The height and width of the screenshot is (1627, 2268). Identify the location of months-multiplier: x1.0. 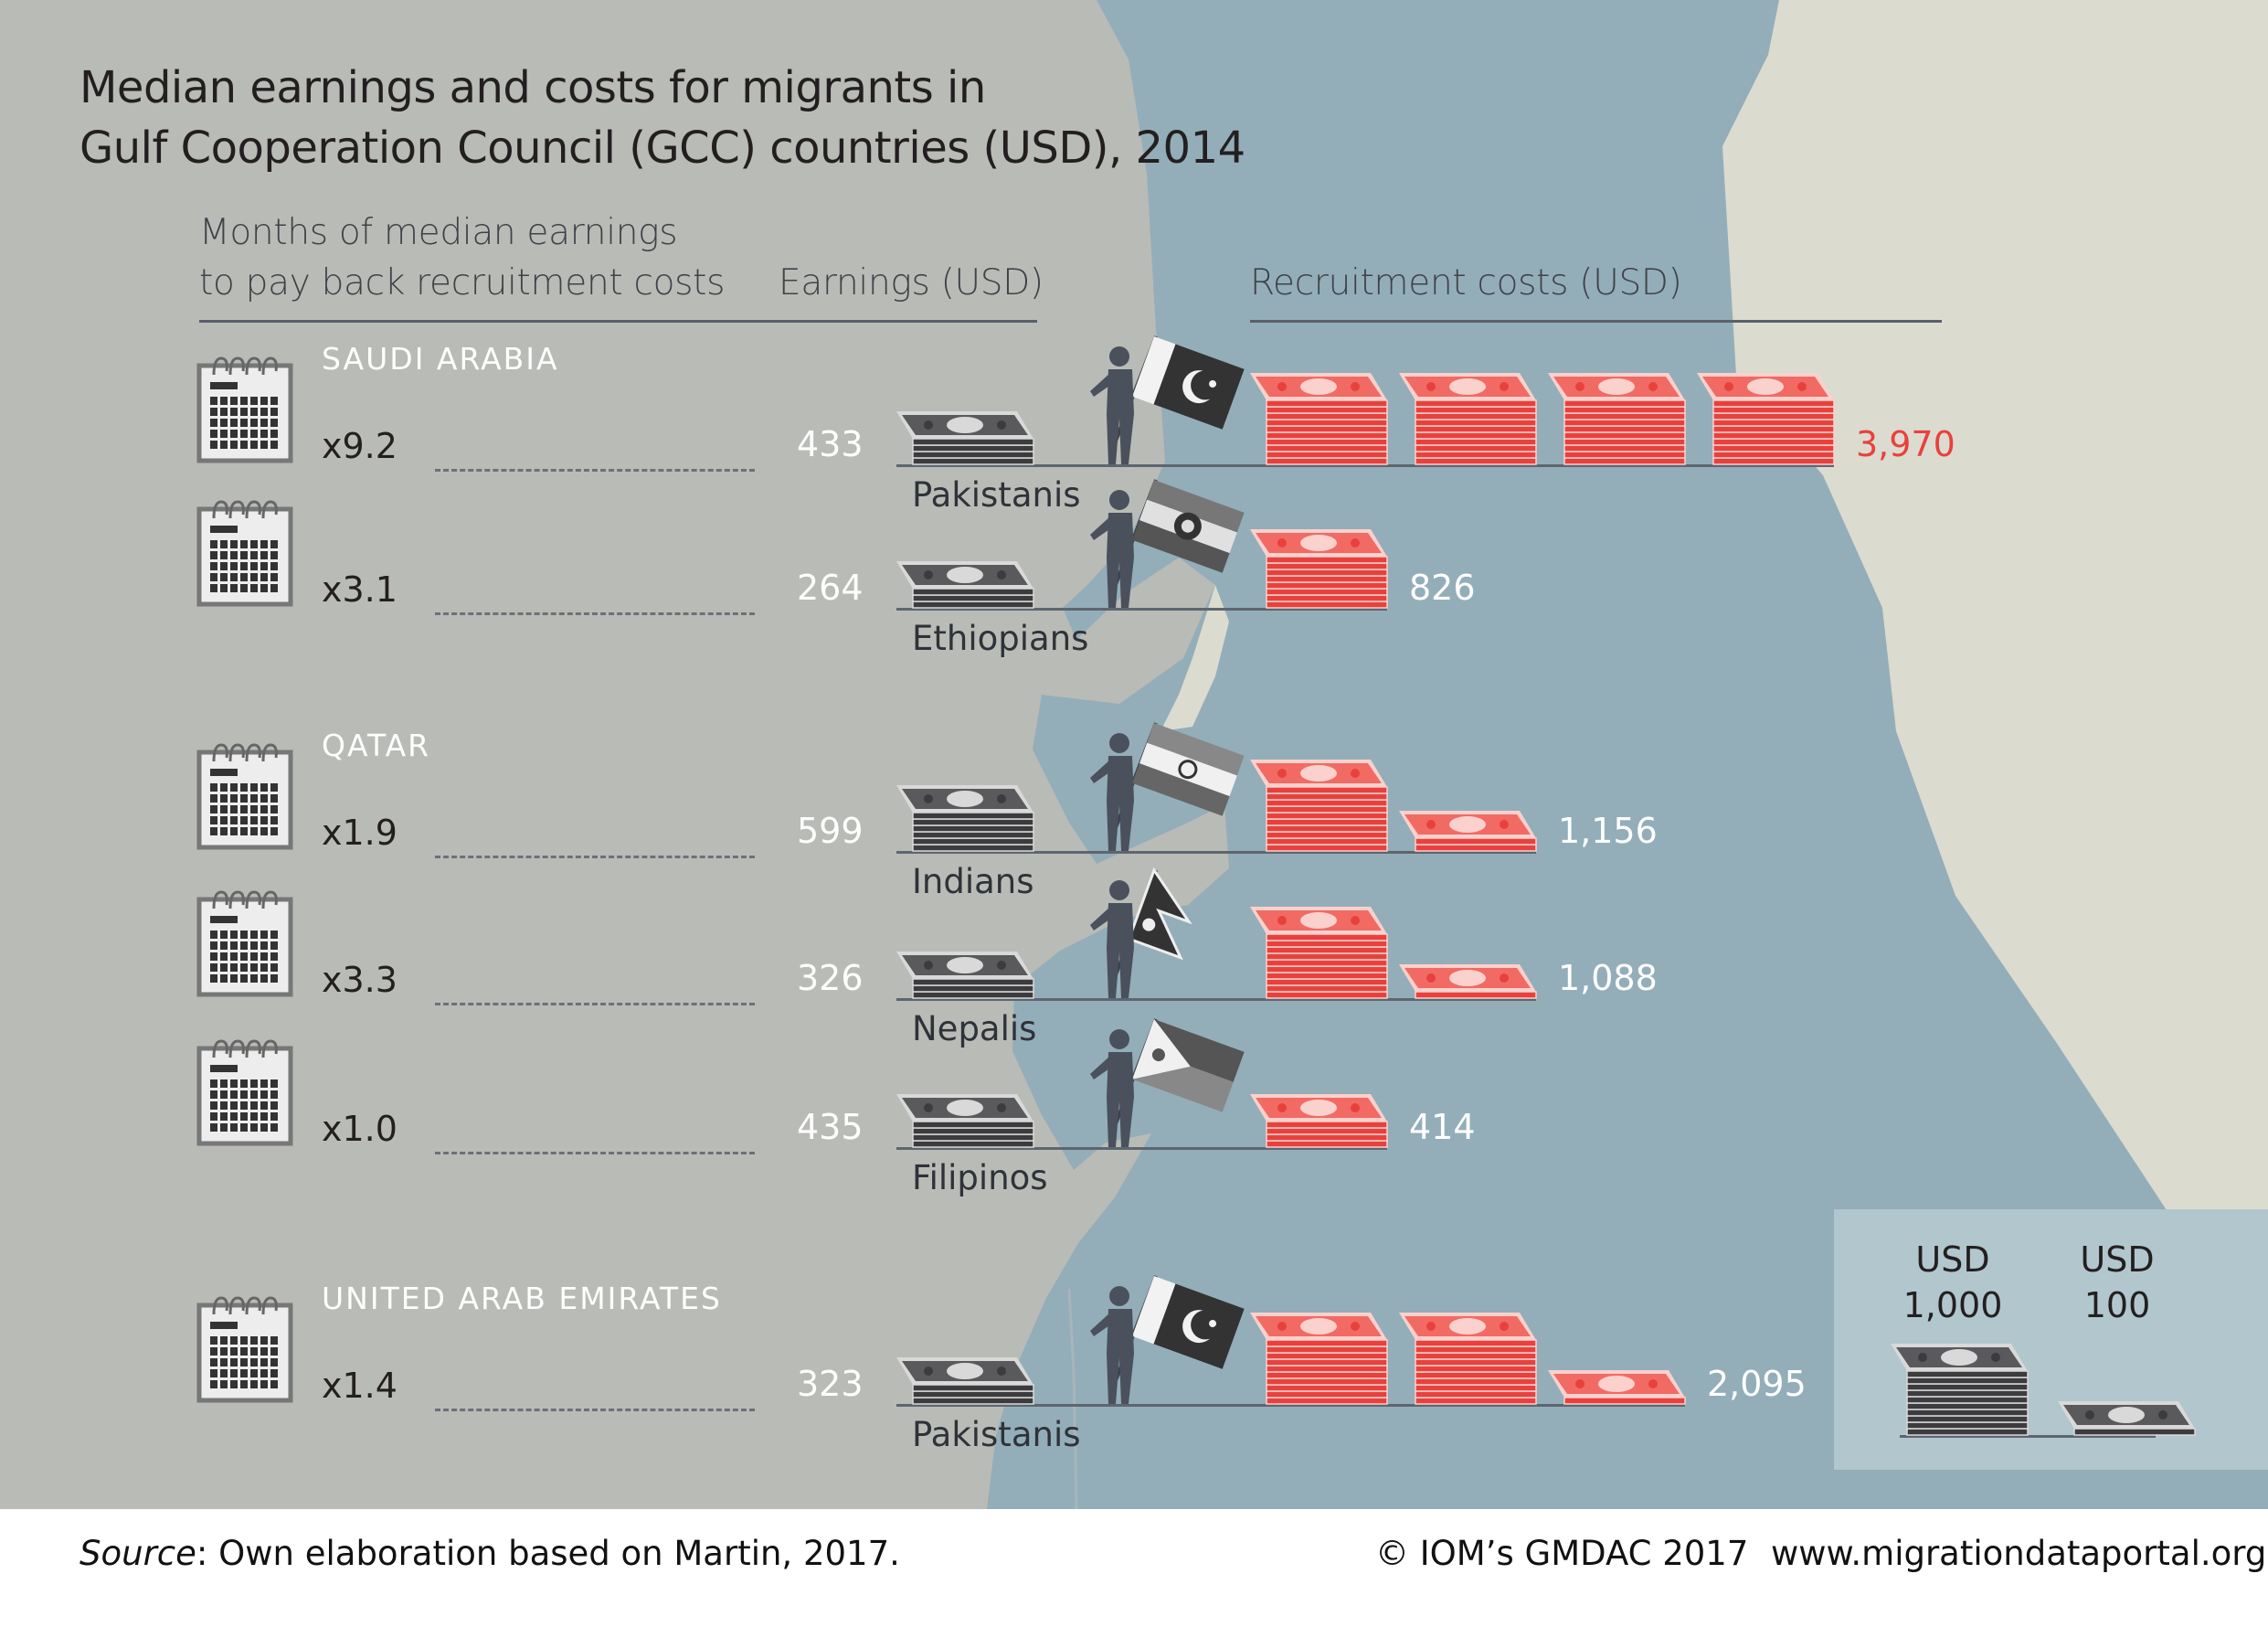
(359, 1129).